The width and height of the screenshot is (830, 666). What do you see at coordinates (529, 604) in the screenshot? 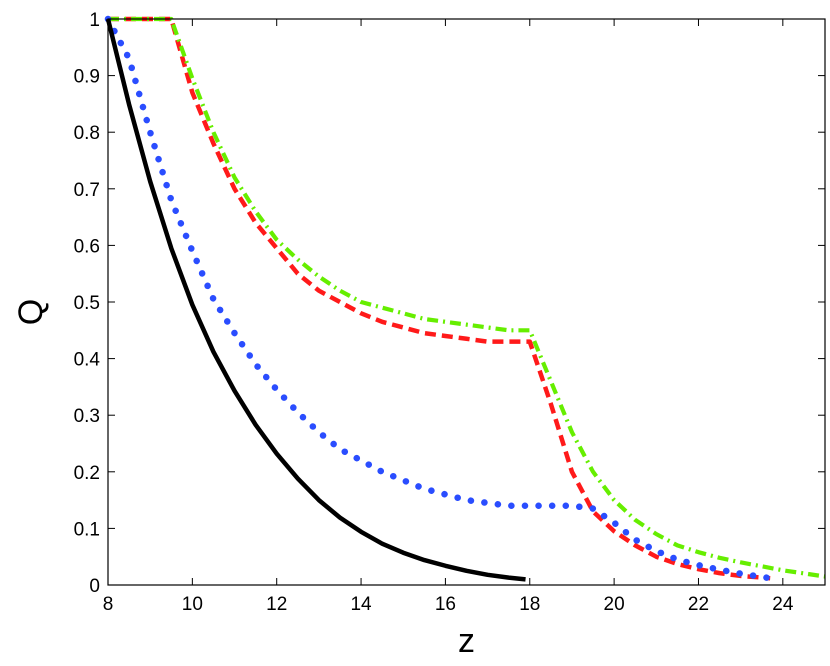
I see `x-tick-label: 18` at bounding box center [529, 604].